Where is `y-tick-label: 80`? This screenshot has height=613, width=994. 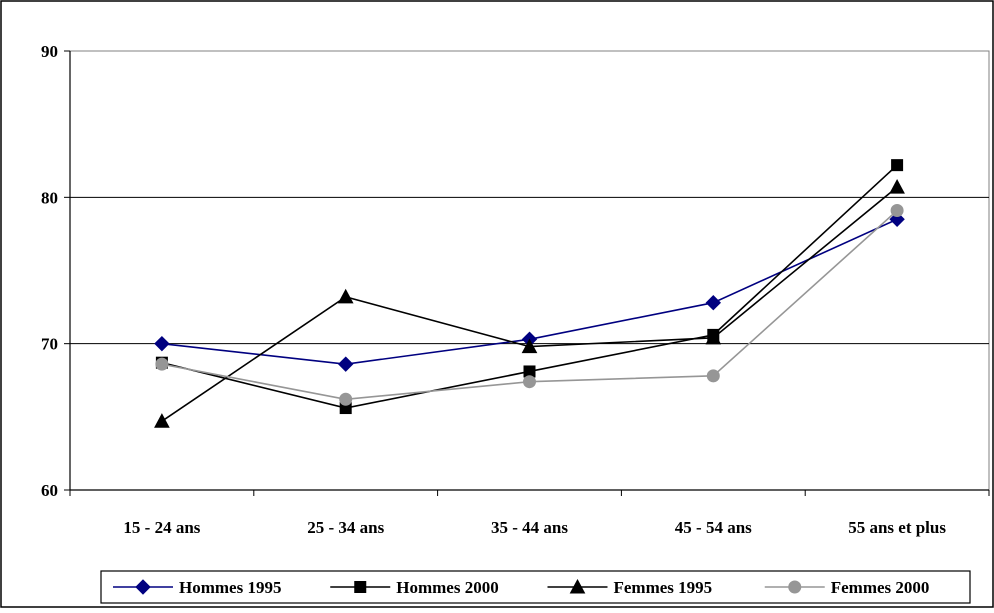
y-tick-label: 80 is located at coordinates (49, 197).